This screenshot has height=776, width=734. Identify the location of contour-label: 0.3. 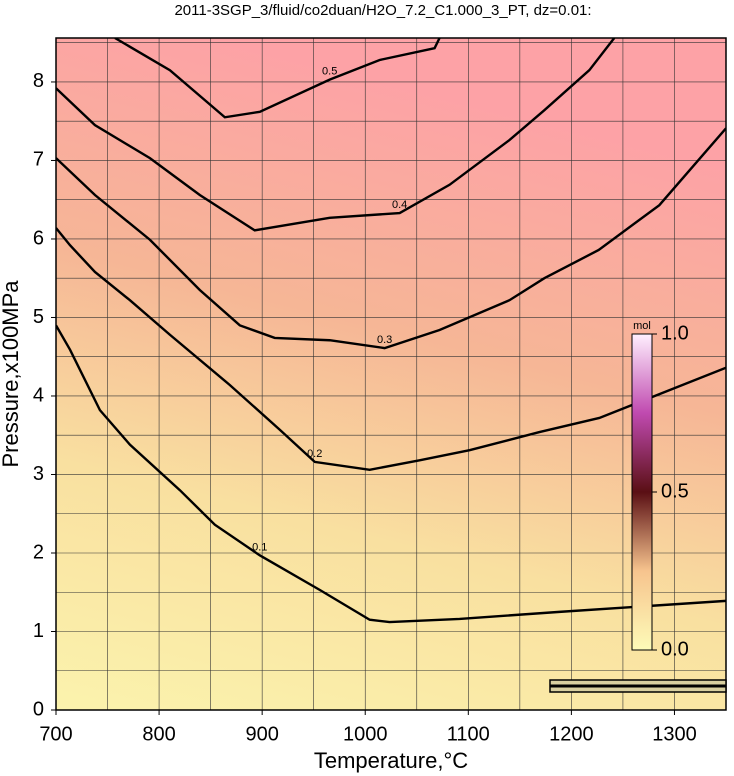
(384, 340).